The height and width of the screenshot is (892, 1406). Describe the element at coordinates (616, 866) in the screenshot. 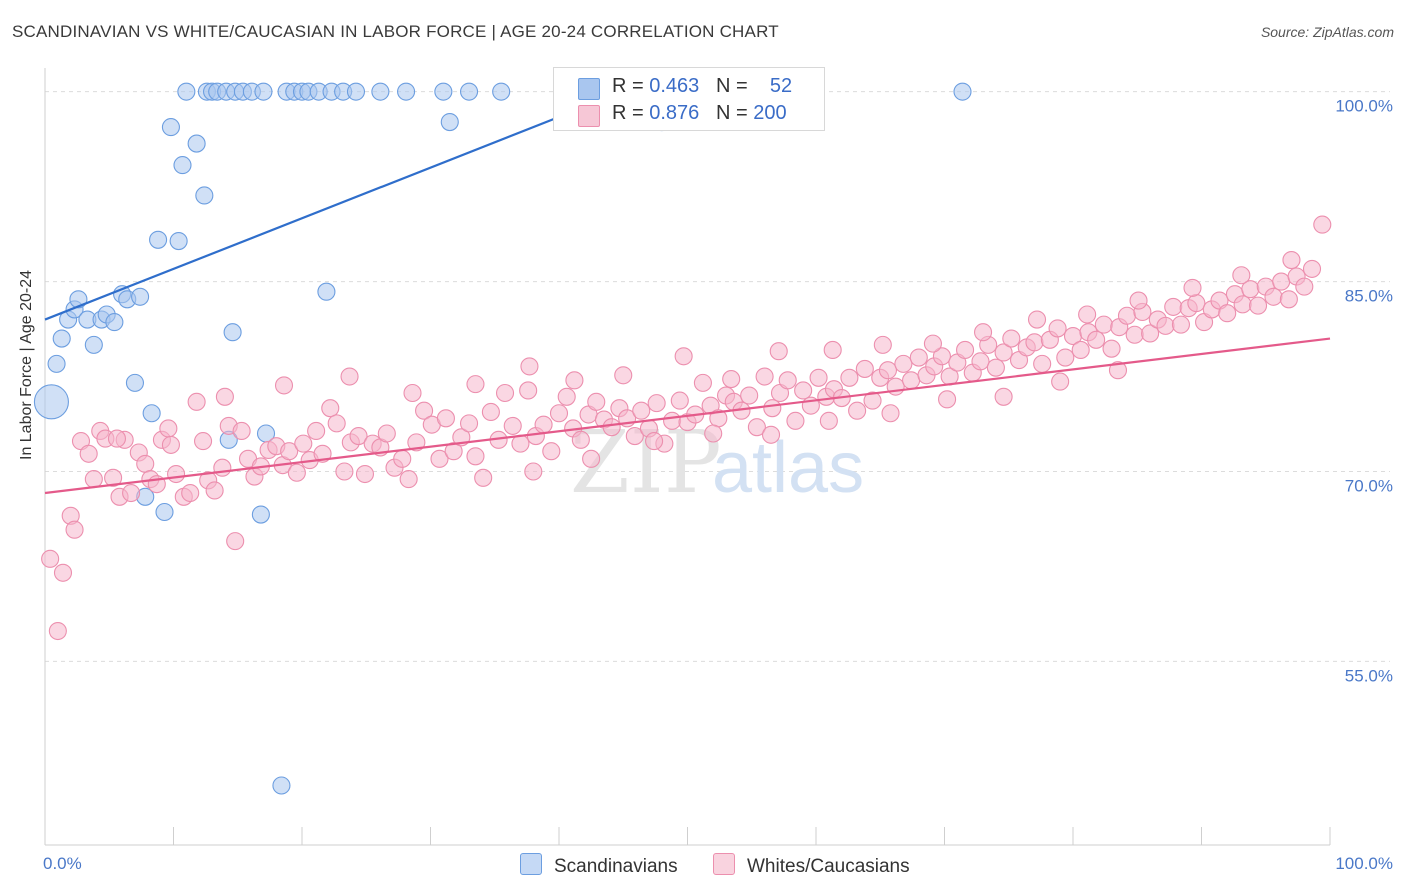

I see `bottom-legend-label-scandinavians: Scandinavians` at that location.